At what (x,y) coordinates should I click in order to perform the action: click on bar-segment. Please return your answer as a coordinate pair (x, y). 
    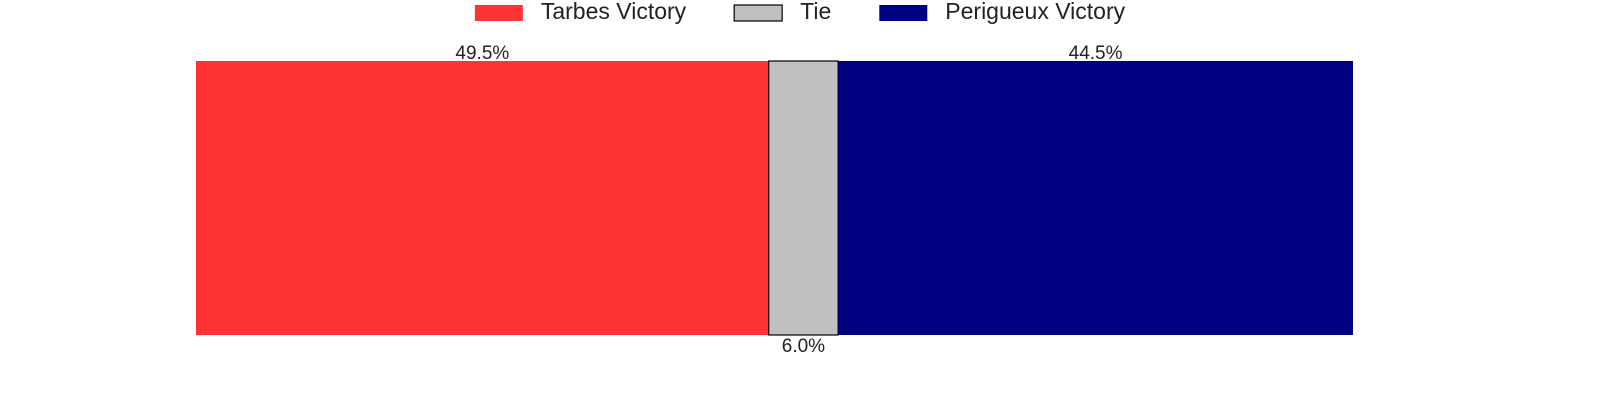
    Looking at the image, I should click on (803, 198).